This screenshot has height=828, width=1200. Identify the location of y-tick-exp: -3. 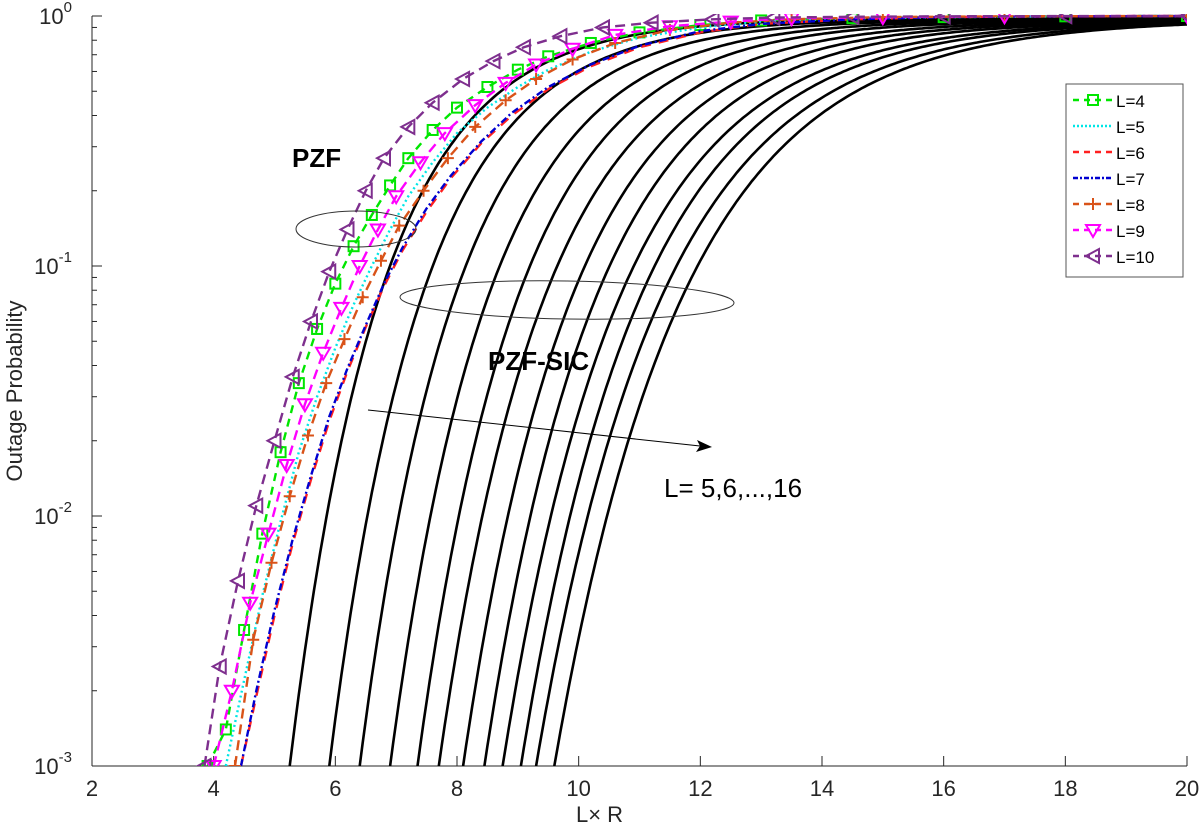
(65, 757).